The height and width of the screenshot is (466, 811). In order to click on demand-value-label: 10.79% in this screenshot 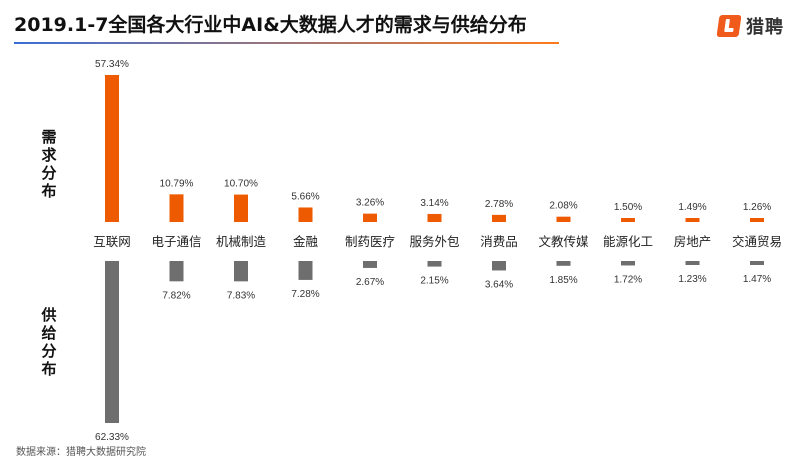, I will do `click(177, 183)`.